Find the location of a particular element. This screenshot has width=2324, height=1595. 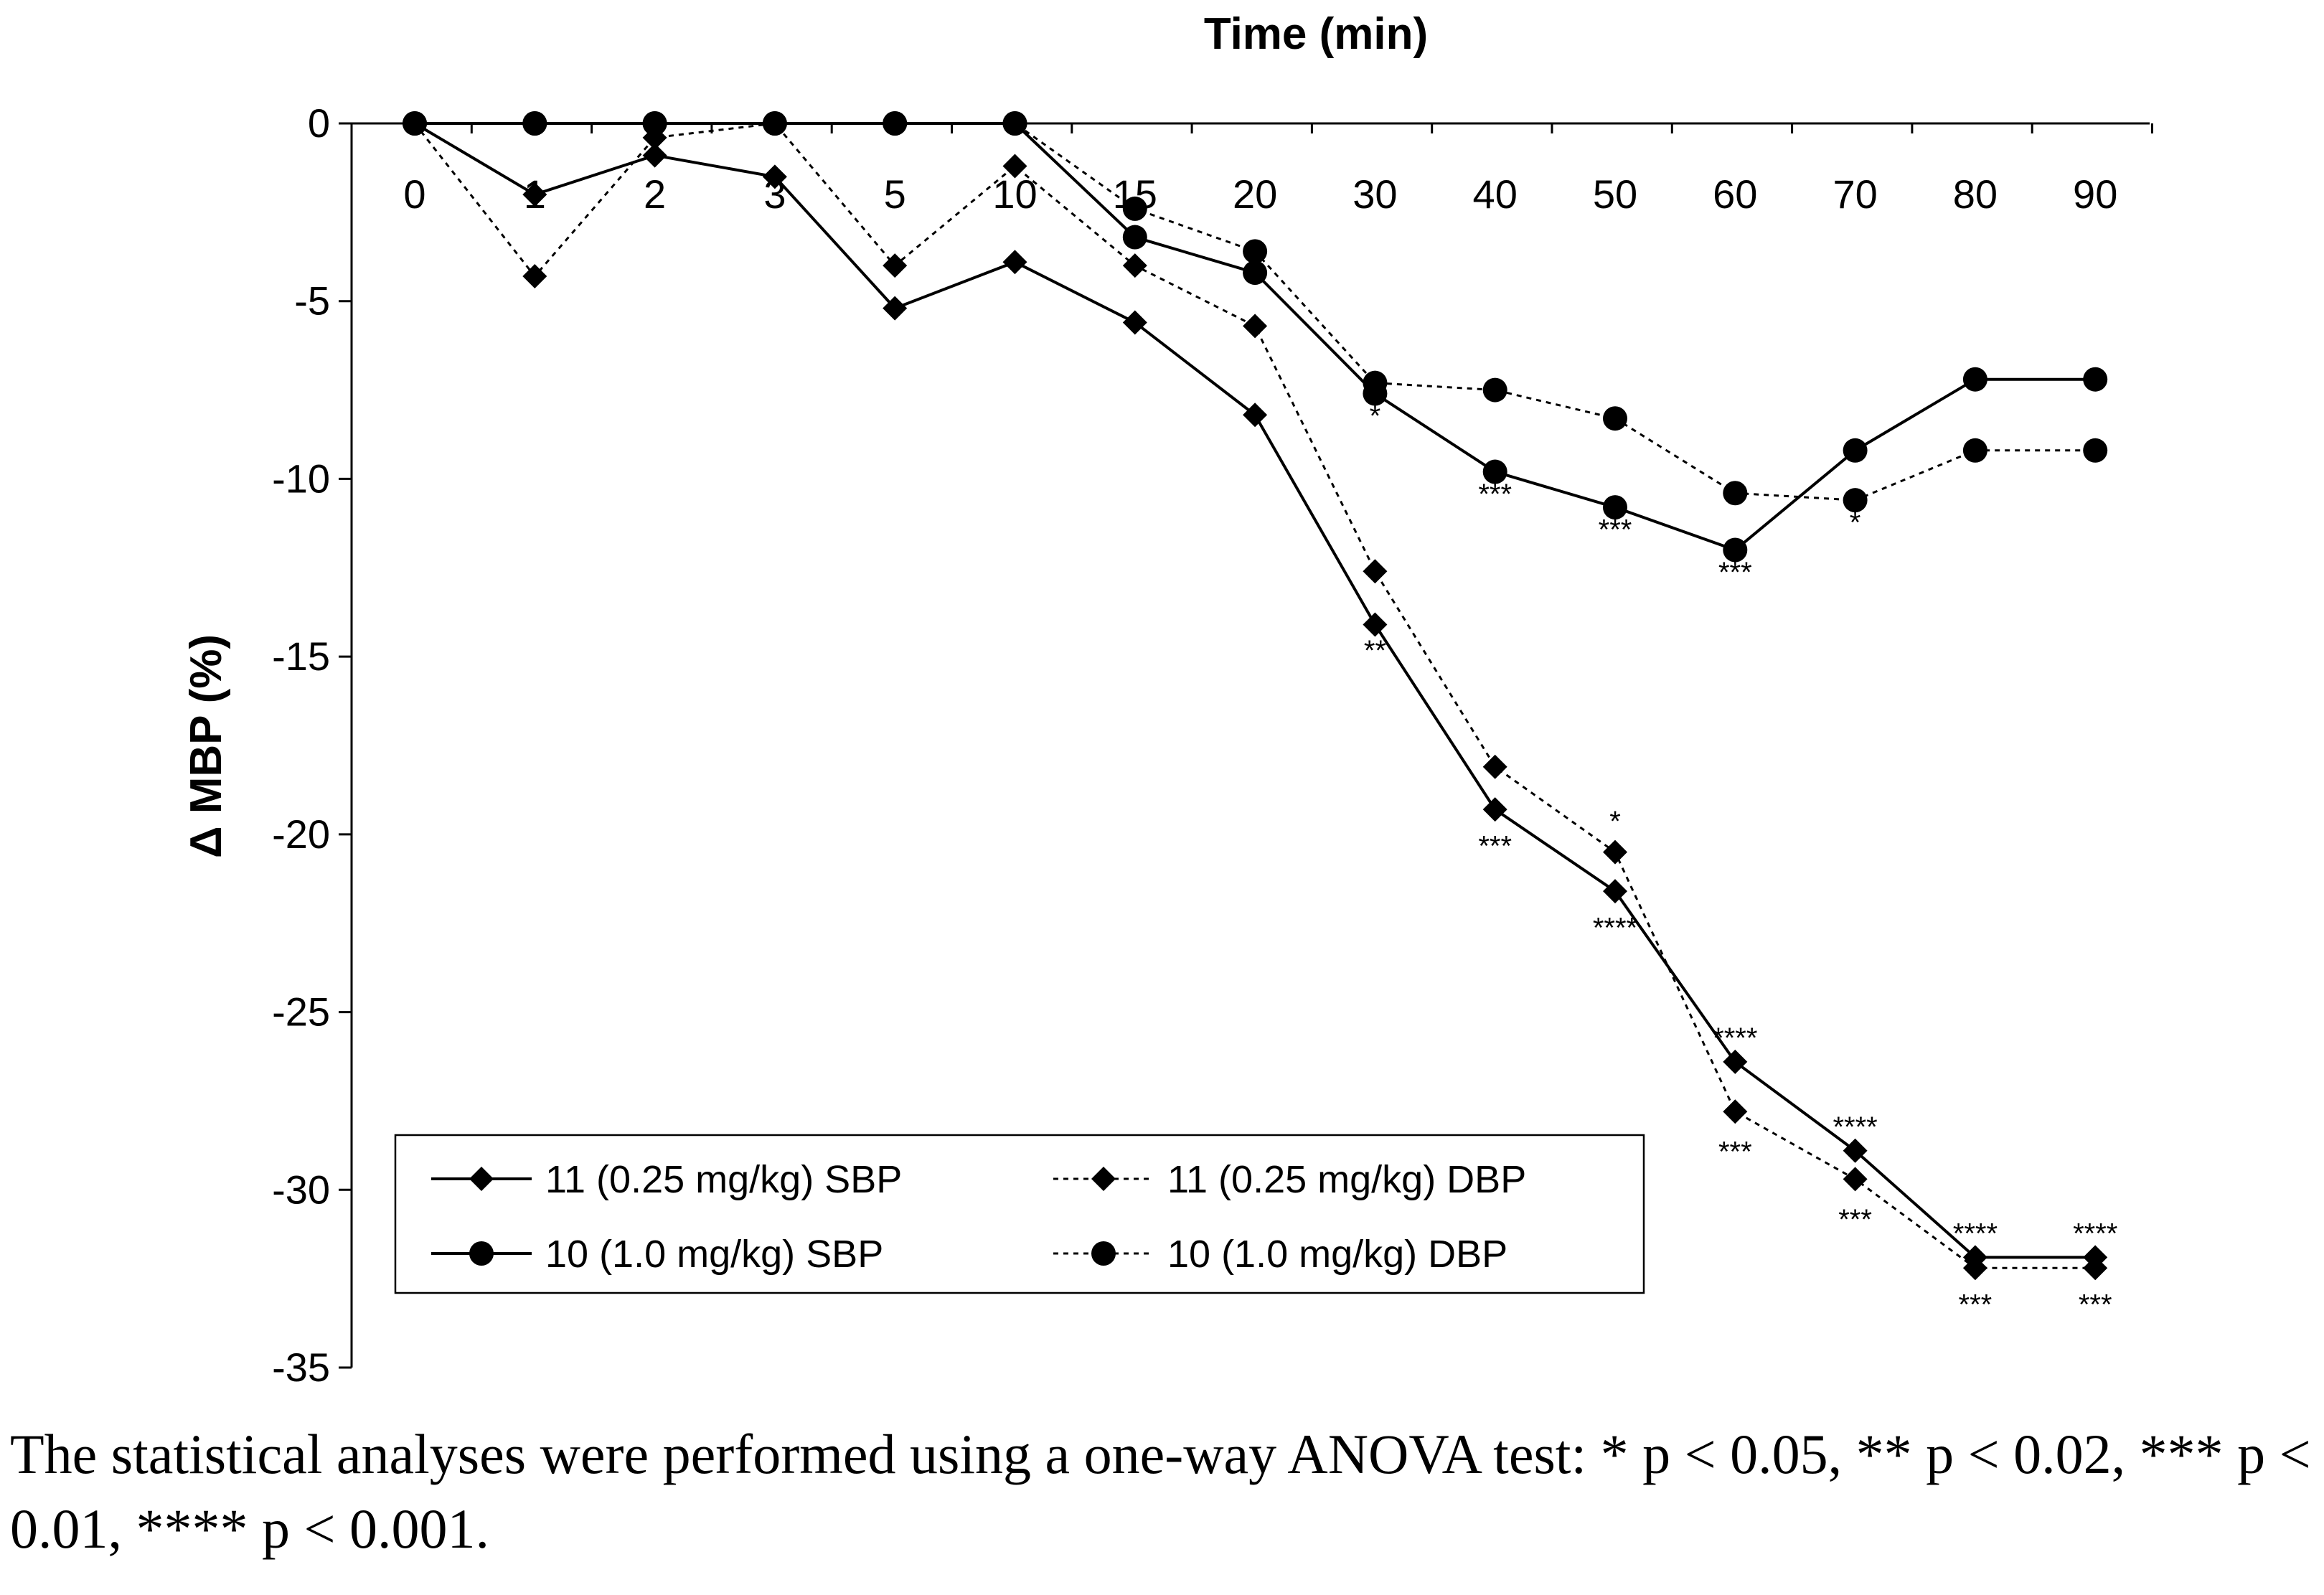

legend-item: 10 (1.0 mg/kg) SBP is located at coordinates (657, 1254).